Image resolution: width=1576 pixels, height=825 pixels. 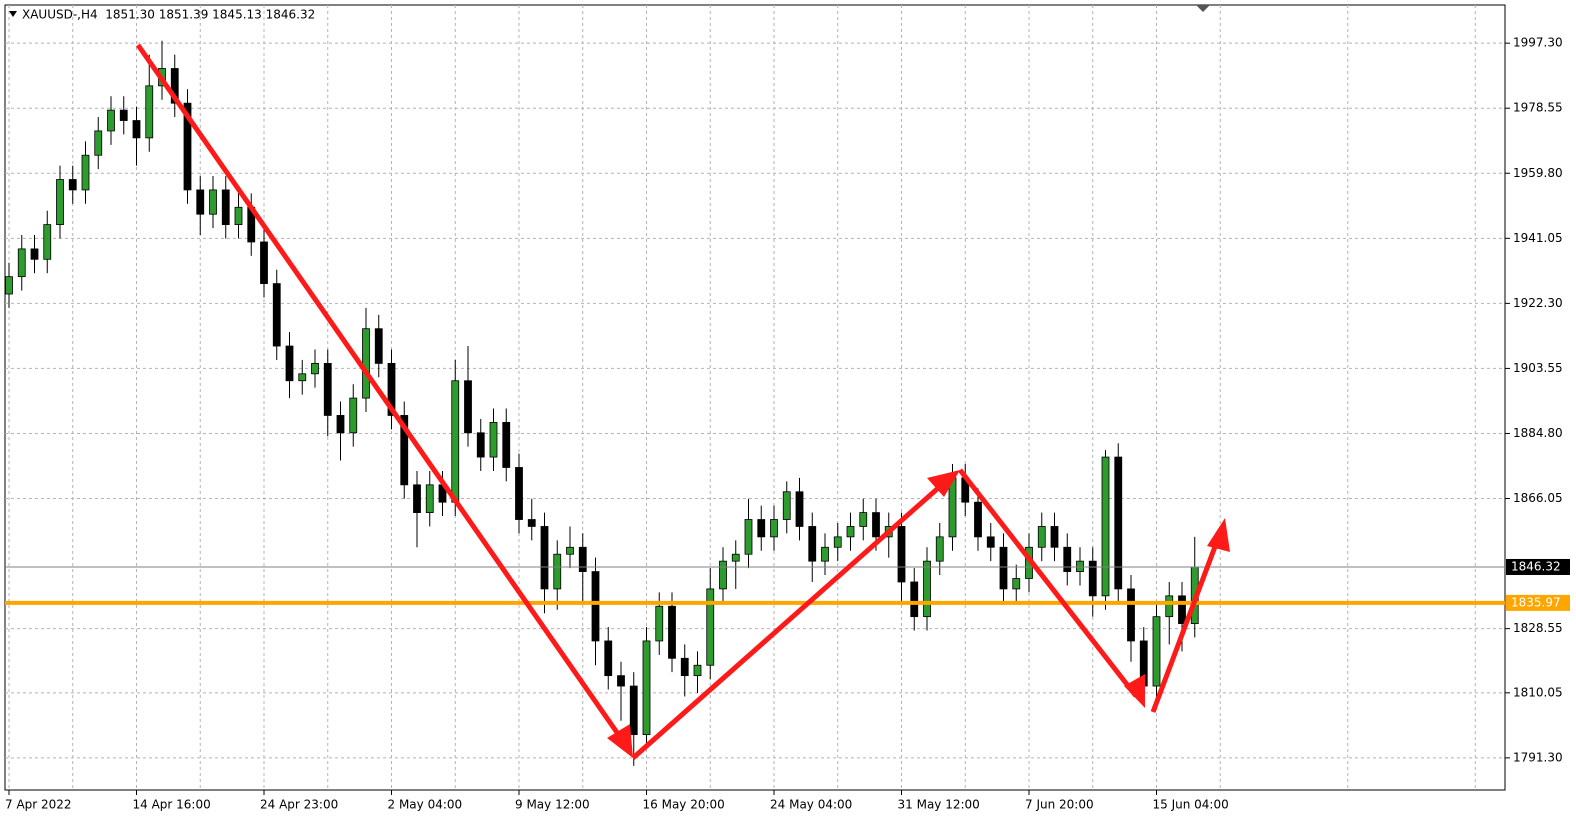 I want to click on y-tick-label: 1884.80, so click(x=1538, y=433).